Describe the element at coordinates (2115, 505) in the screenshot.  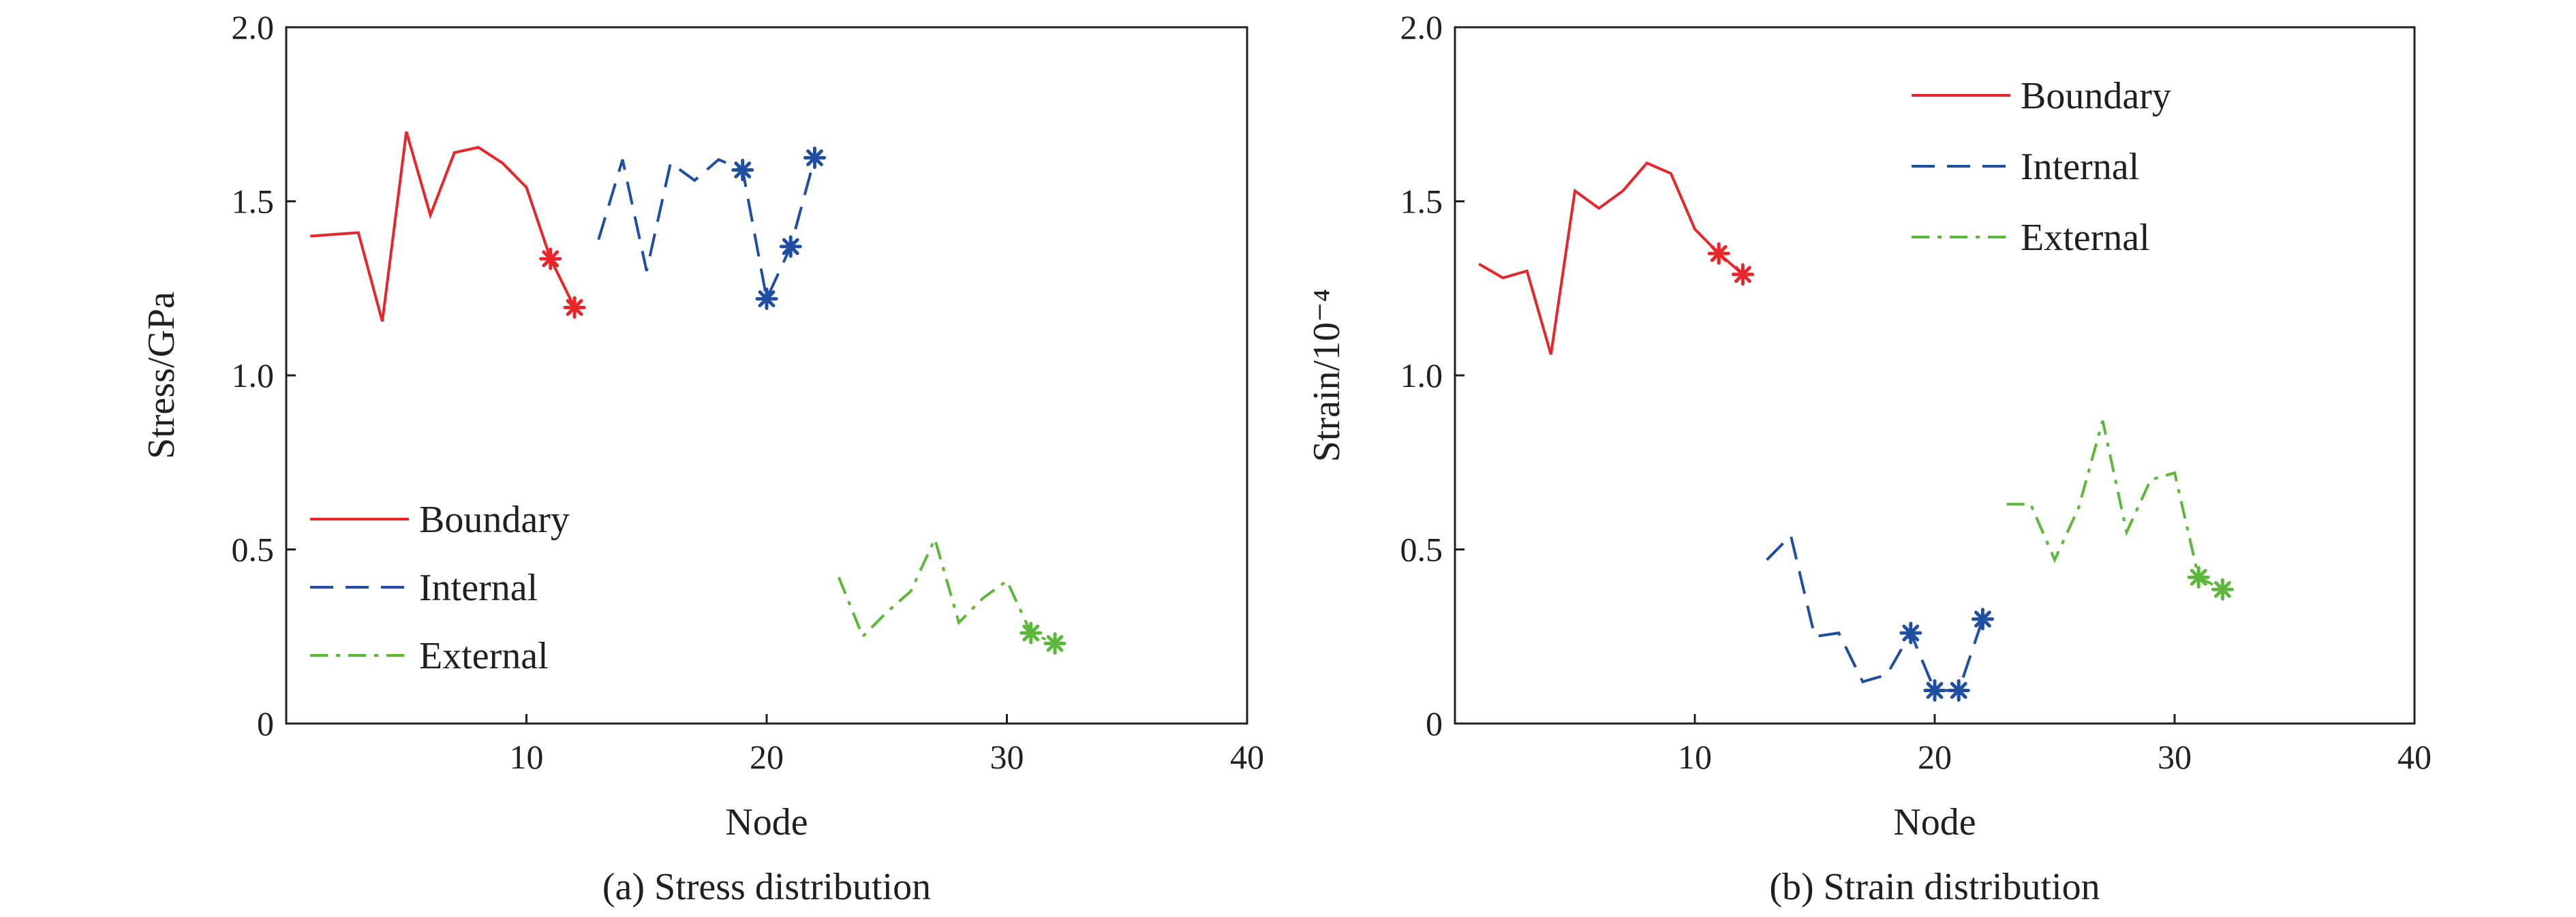
I see `panel-b-series-external-line` at that location.